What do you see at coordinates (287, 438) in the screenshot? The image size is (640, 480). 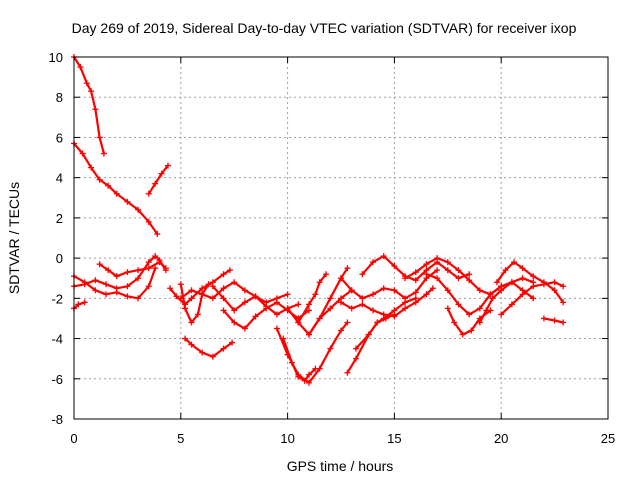 I see `x-tick-label: 10` at bounding box center [287, 438].